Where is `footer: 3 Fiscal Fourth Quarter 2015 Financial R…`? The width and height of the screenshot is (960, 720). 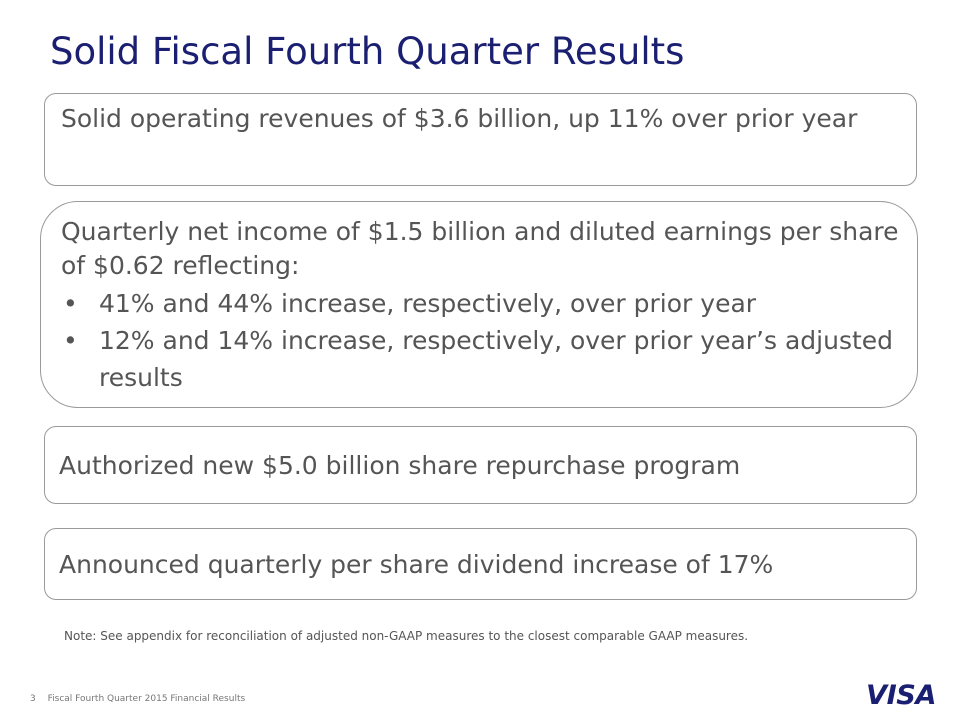 footer: 3 Fiscal Fourth Quarter 2015 Financial R… is located at coordinates (137, 699).